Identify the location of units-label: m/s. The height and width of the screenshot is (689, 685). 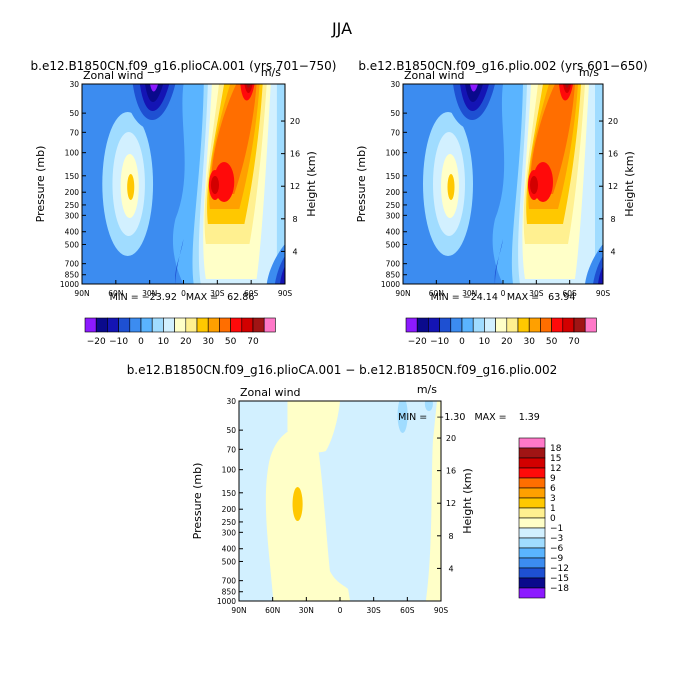
(589, 72).